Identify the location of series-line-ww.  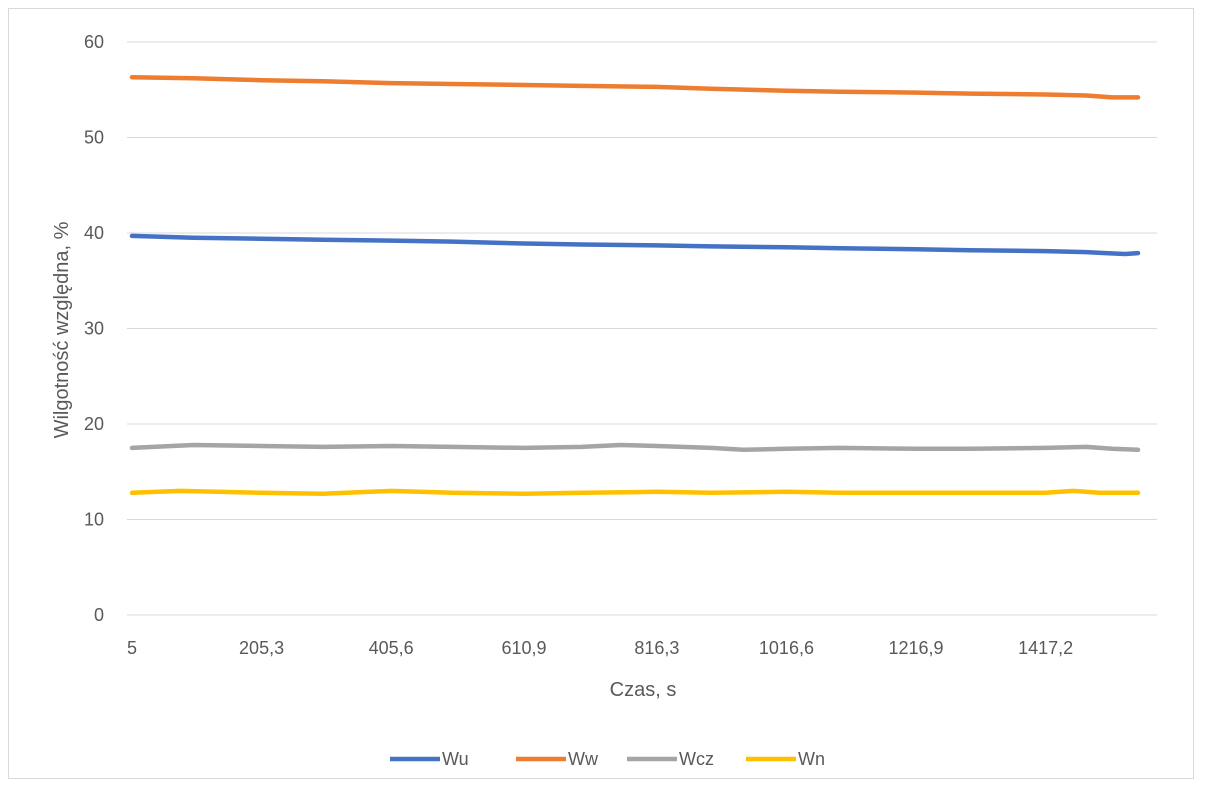
(635, 87).